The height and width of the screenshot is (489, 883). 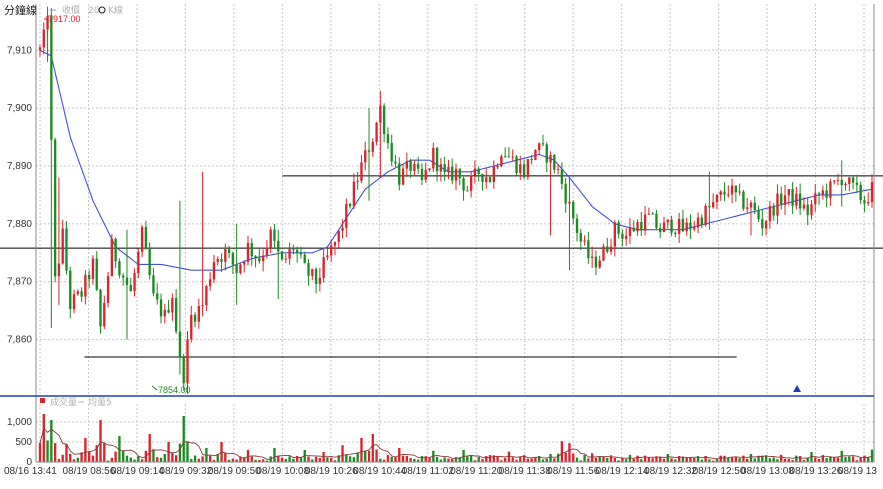 What do you see at coordinates (476, 471) in the screenshot?
I see `time-tick-label: 08/19 11:20` at bounding box center [476, 471].